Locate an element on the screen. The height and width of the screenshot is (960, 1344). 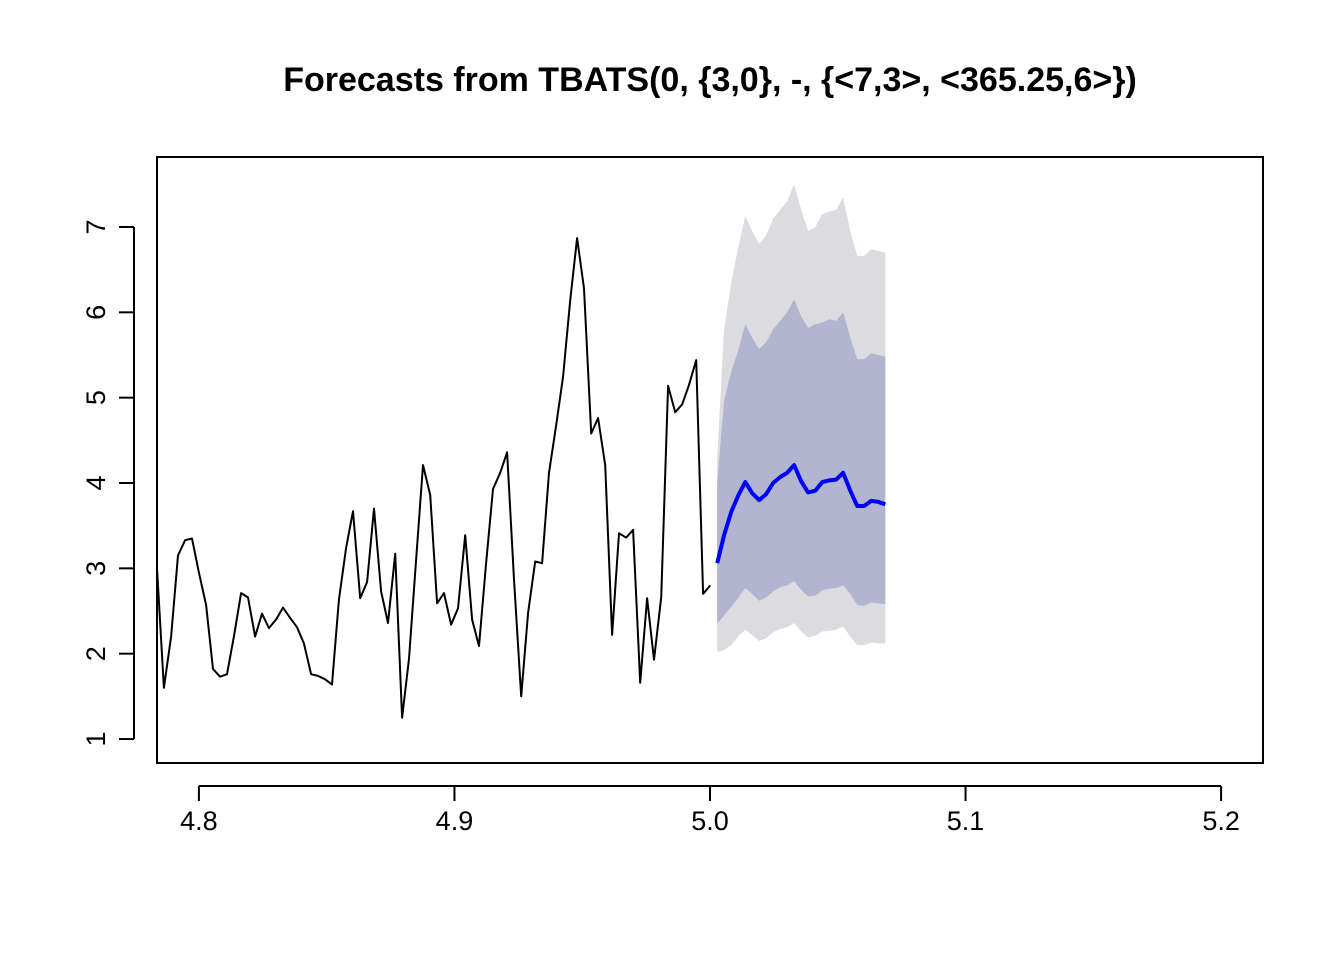
y-tick-label: 2 is located at coordinates (96, 653).